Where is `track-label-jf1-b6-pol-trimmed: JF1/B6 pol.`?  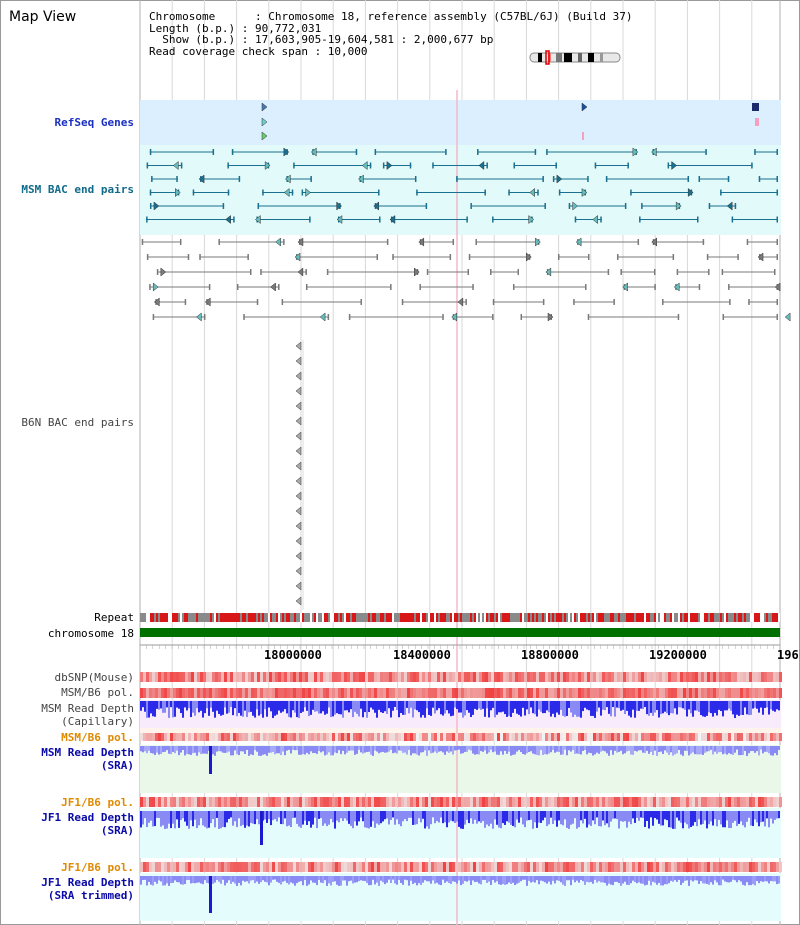
track-label-jf1-b6-pol-trimmed: JF1/B6 pol. is located at coordinates (97, 867).